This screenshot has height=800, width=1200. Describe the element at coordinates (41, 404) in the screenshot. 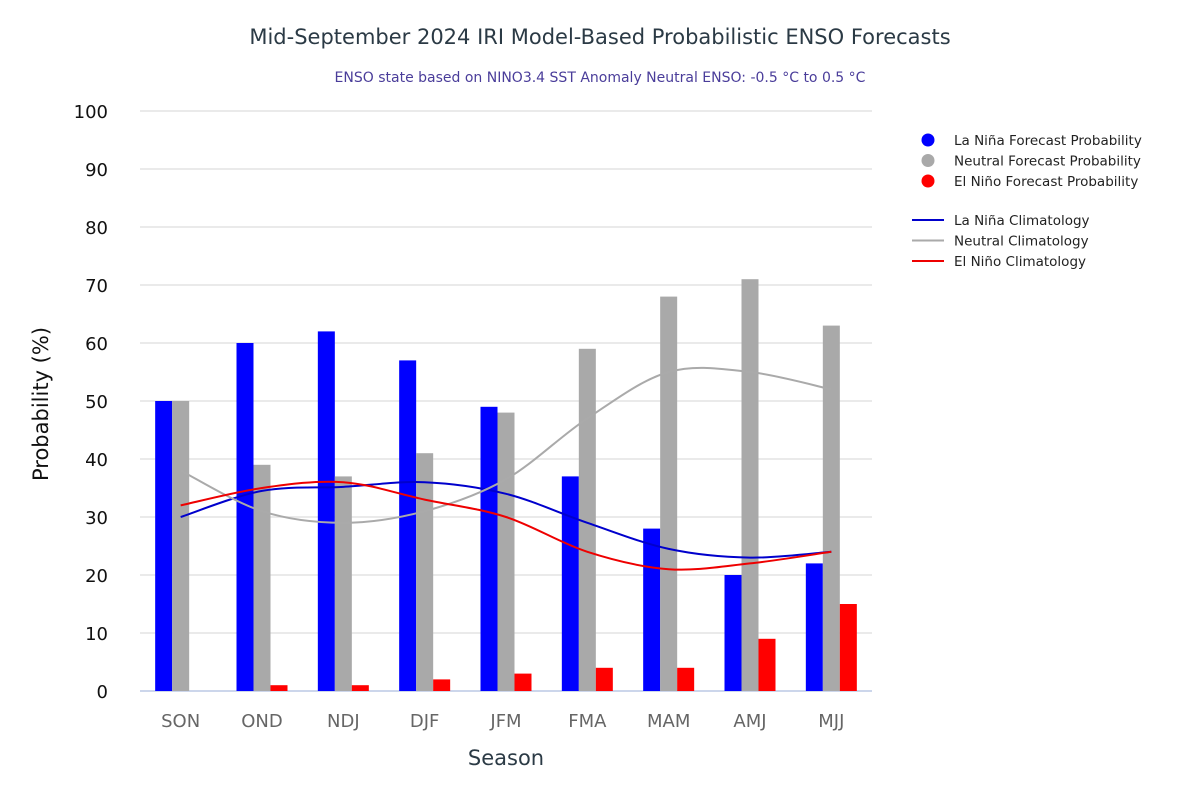

I see `y-axis-label: Probability (%)` at that location.